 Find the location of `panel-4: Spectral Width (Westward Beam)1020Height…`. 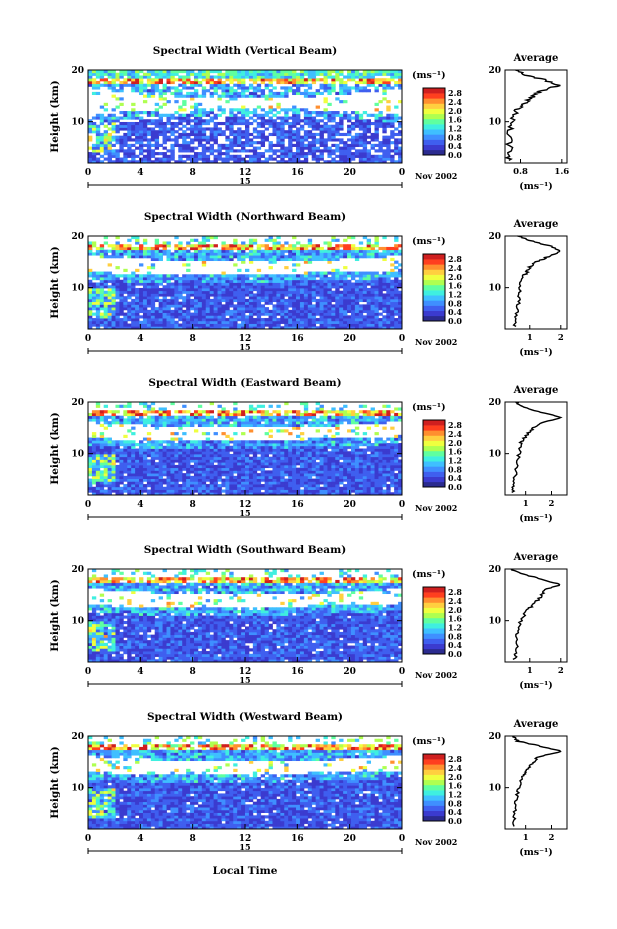

panel-4: Spectral Width (Westward Beam)1020Height… is located at coordinates (308, 784).